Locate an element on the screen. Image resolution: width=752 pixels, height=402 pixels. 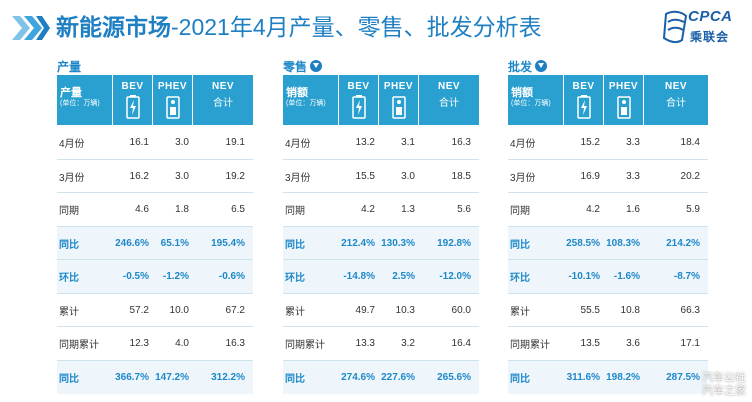
watermark: 汽车公社 汽车之家 is located at coordinates (724, 384).